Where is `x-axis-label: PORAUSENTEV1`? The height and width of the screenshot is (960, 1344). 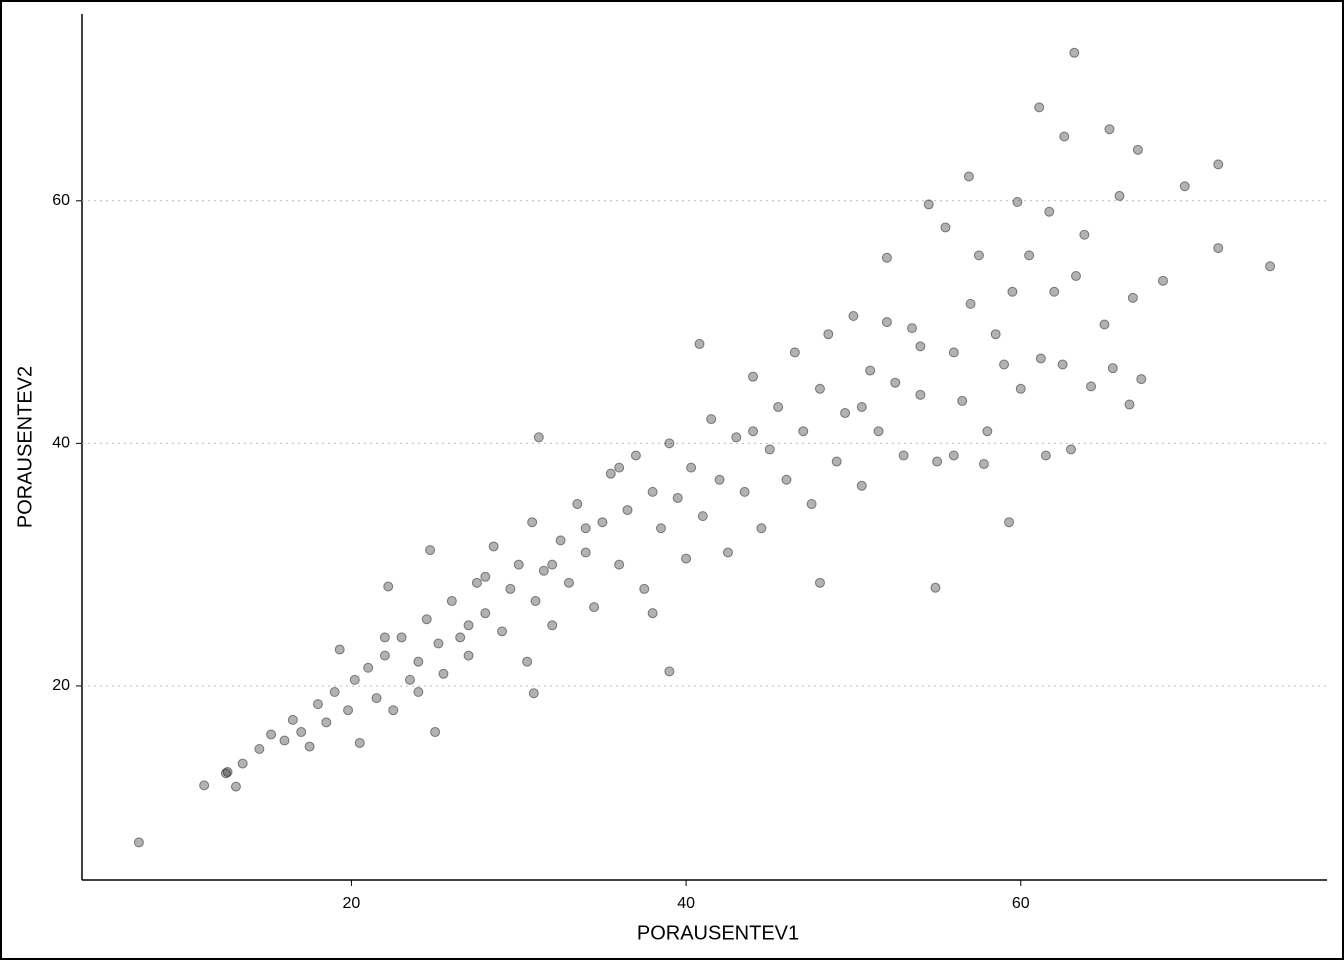
x-axis-label: PORAUSENTEV1 is located at coordinates (718, 933).